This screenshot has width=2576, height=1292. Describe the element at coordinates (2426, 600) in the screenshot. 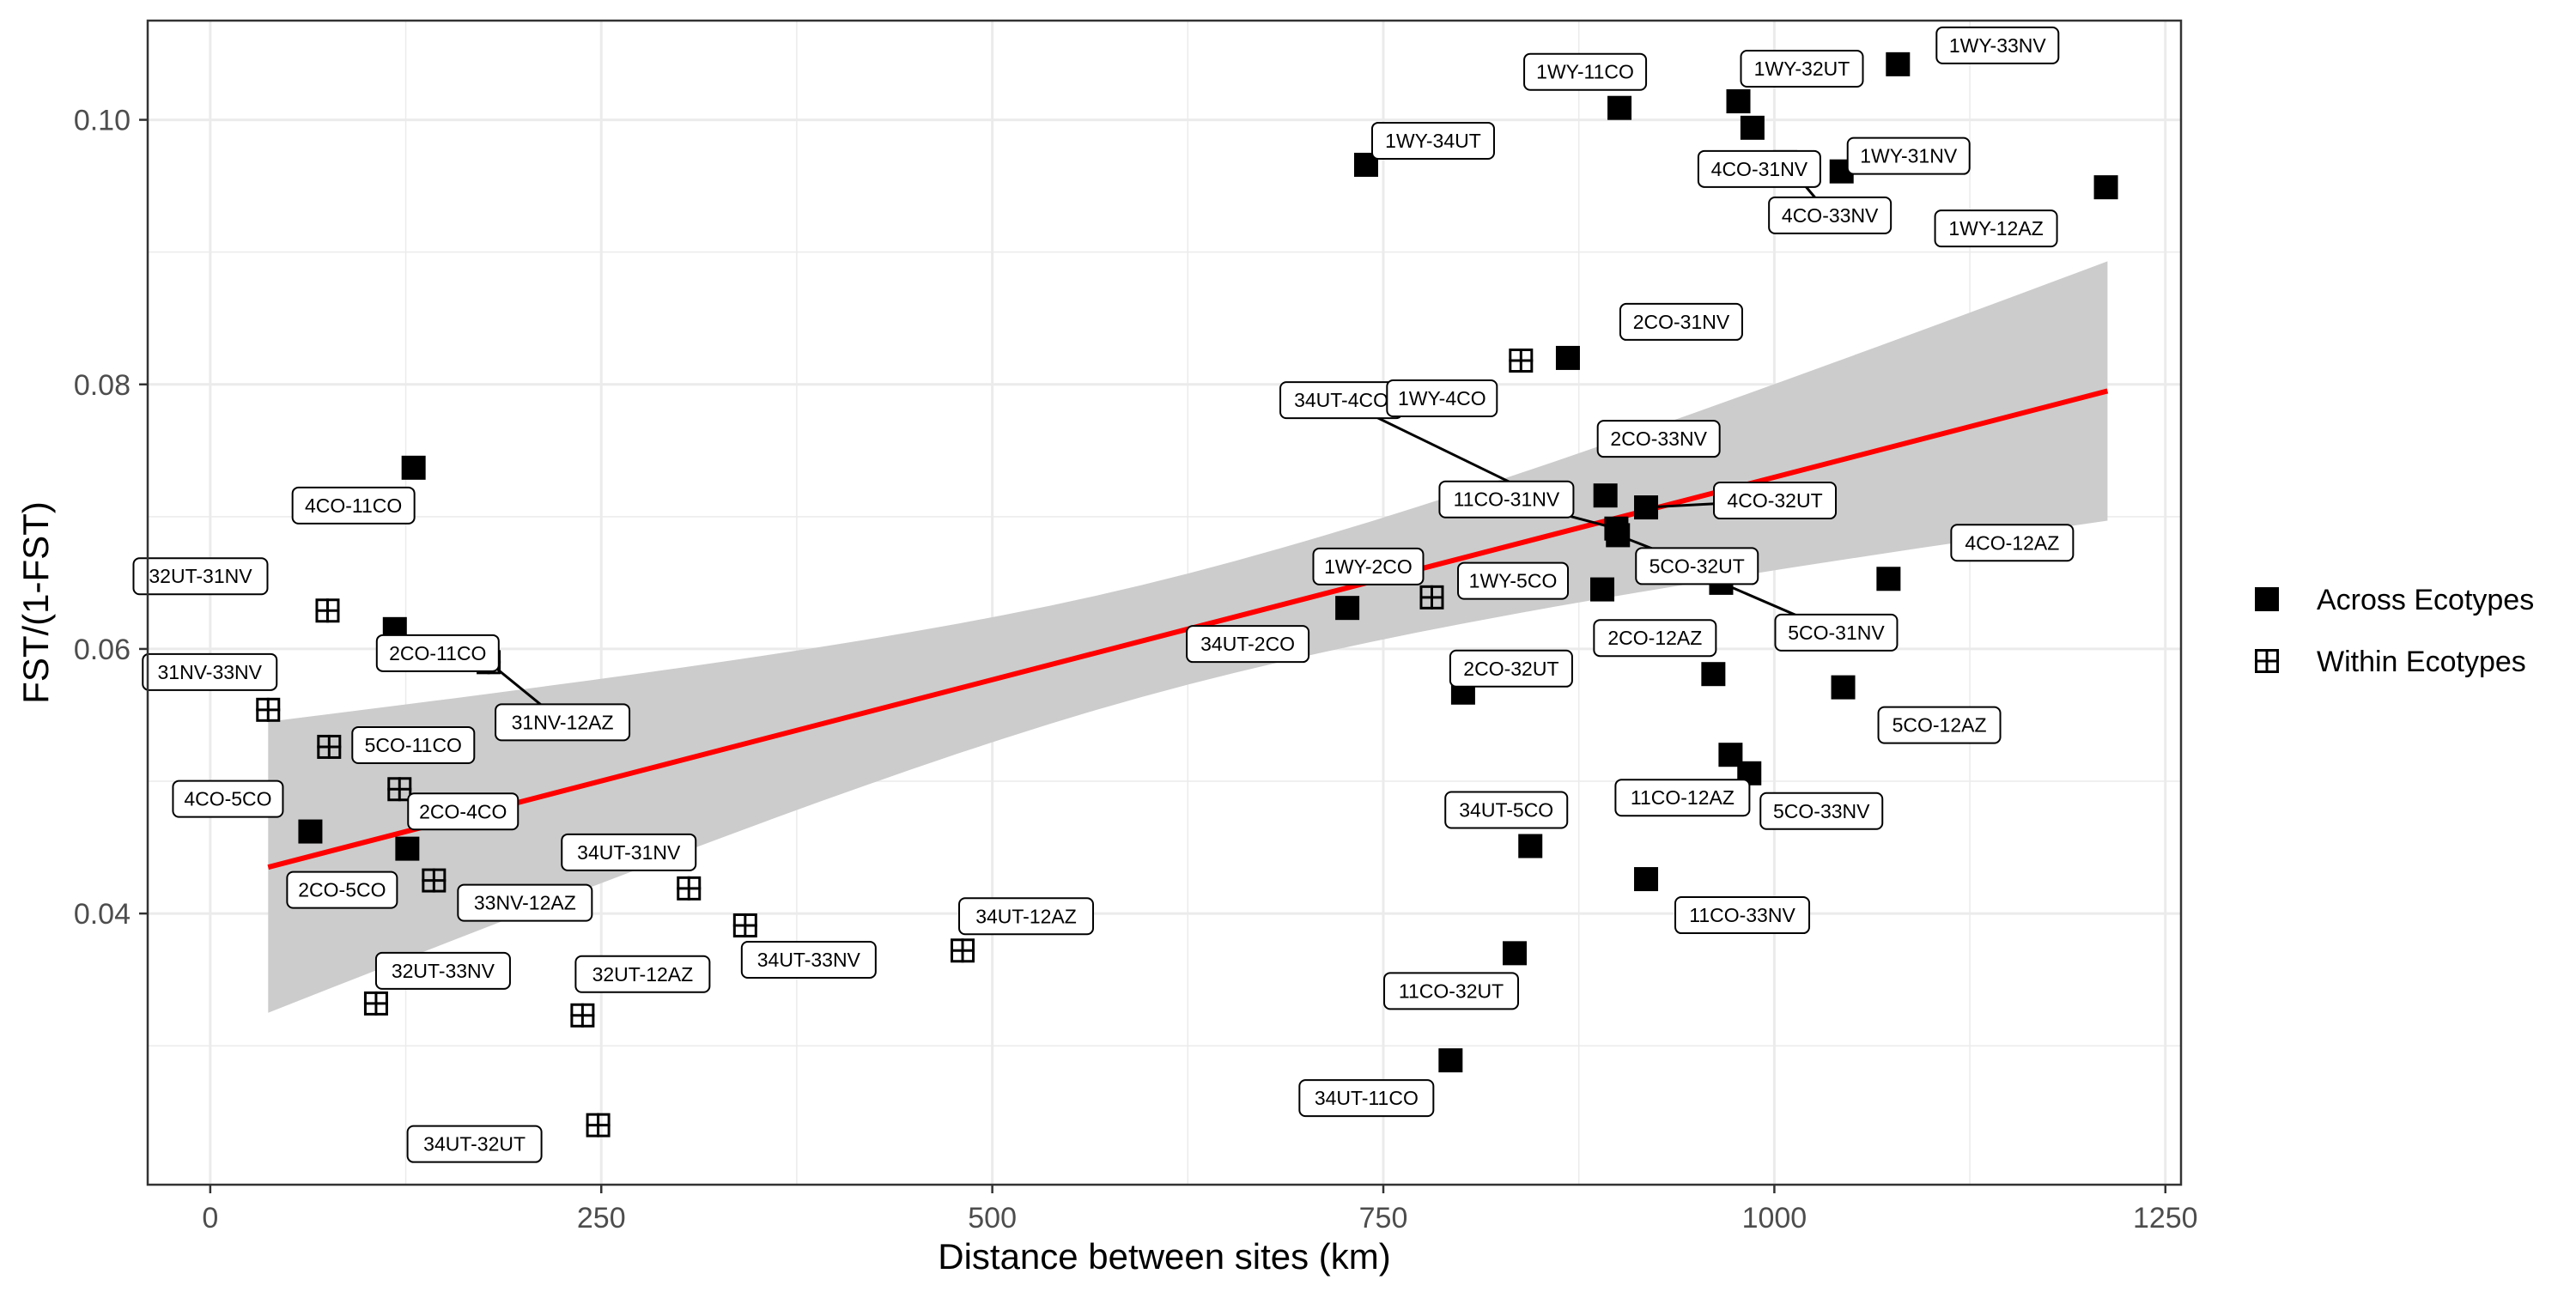

I see `legend-label: Across Ecotypes` at that location.